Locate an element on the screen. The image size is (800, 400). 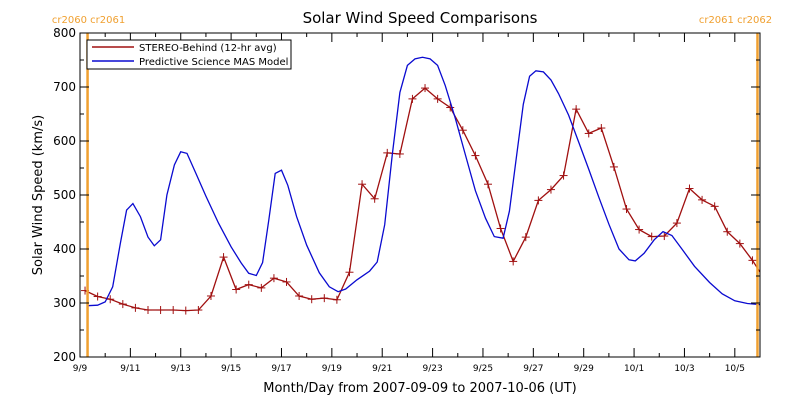
y-tick-label: 800 is located at coordinates (64, 33).